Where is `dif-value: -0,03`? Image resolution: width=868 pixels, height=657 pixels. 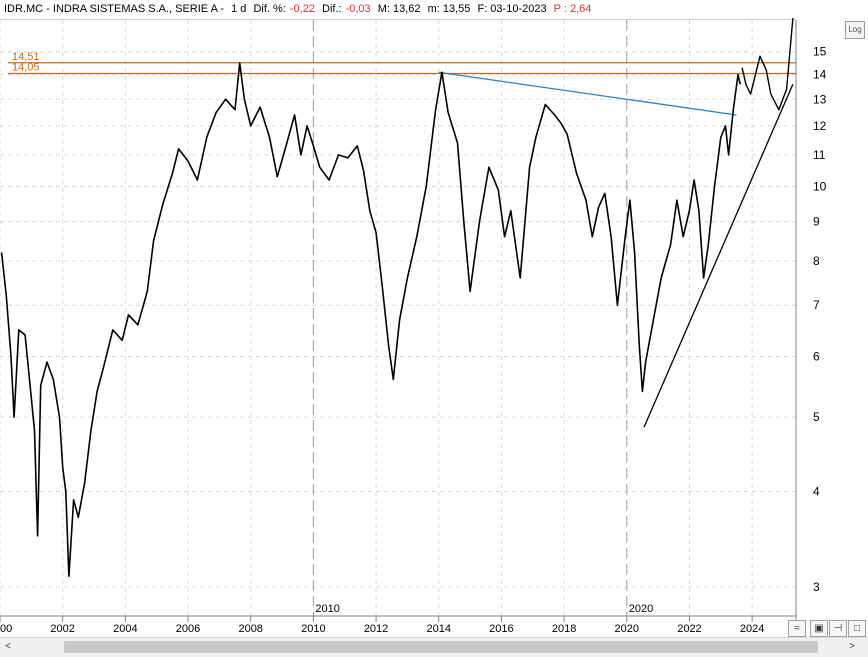 dif-value: -0,03 is located at coordinates (358, 9).